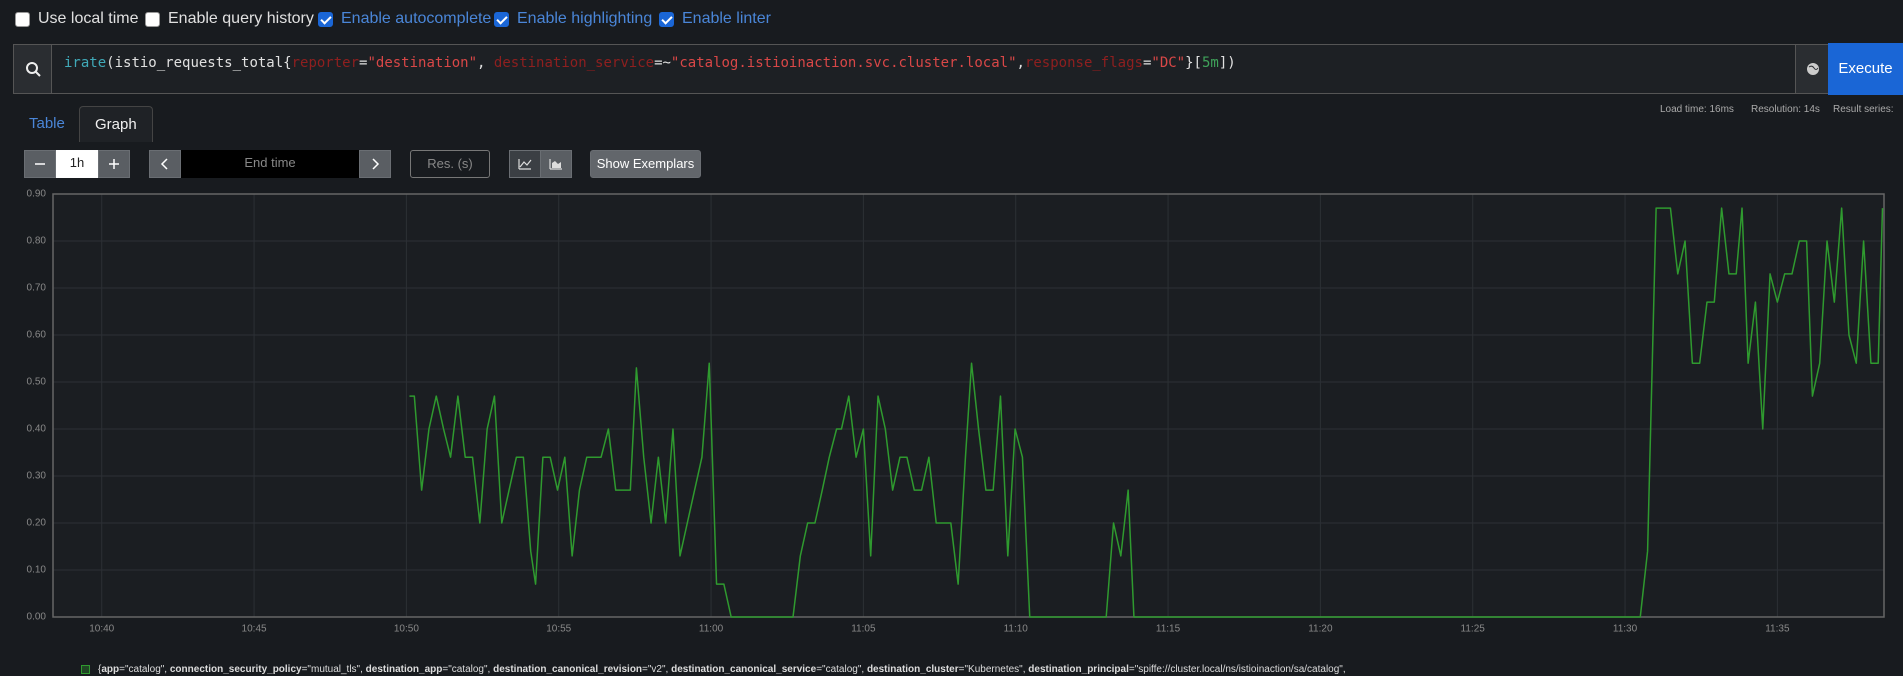 This screenshot has width=1903, height=676. Describe the element at coordinates (85, 669) in the screenshot. I see `legend-swatch` at that location.